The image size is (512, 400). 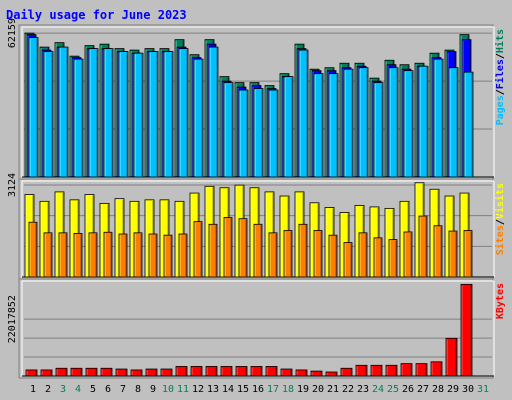 I want to click on day-label: 31, so click(x=483, y=389).